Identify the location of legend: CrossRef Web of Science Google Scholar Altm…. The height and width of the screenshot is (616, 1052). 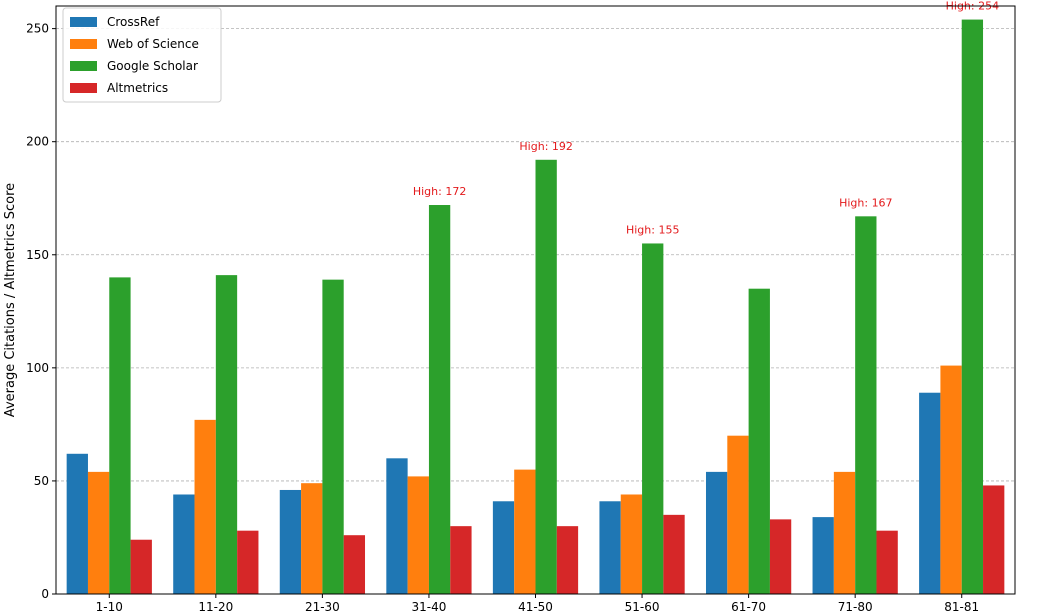
(142, 55).